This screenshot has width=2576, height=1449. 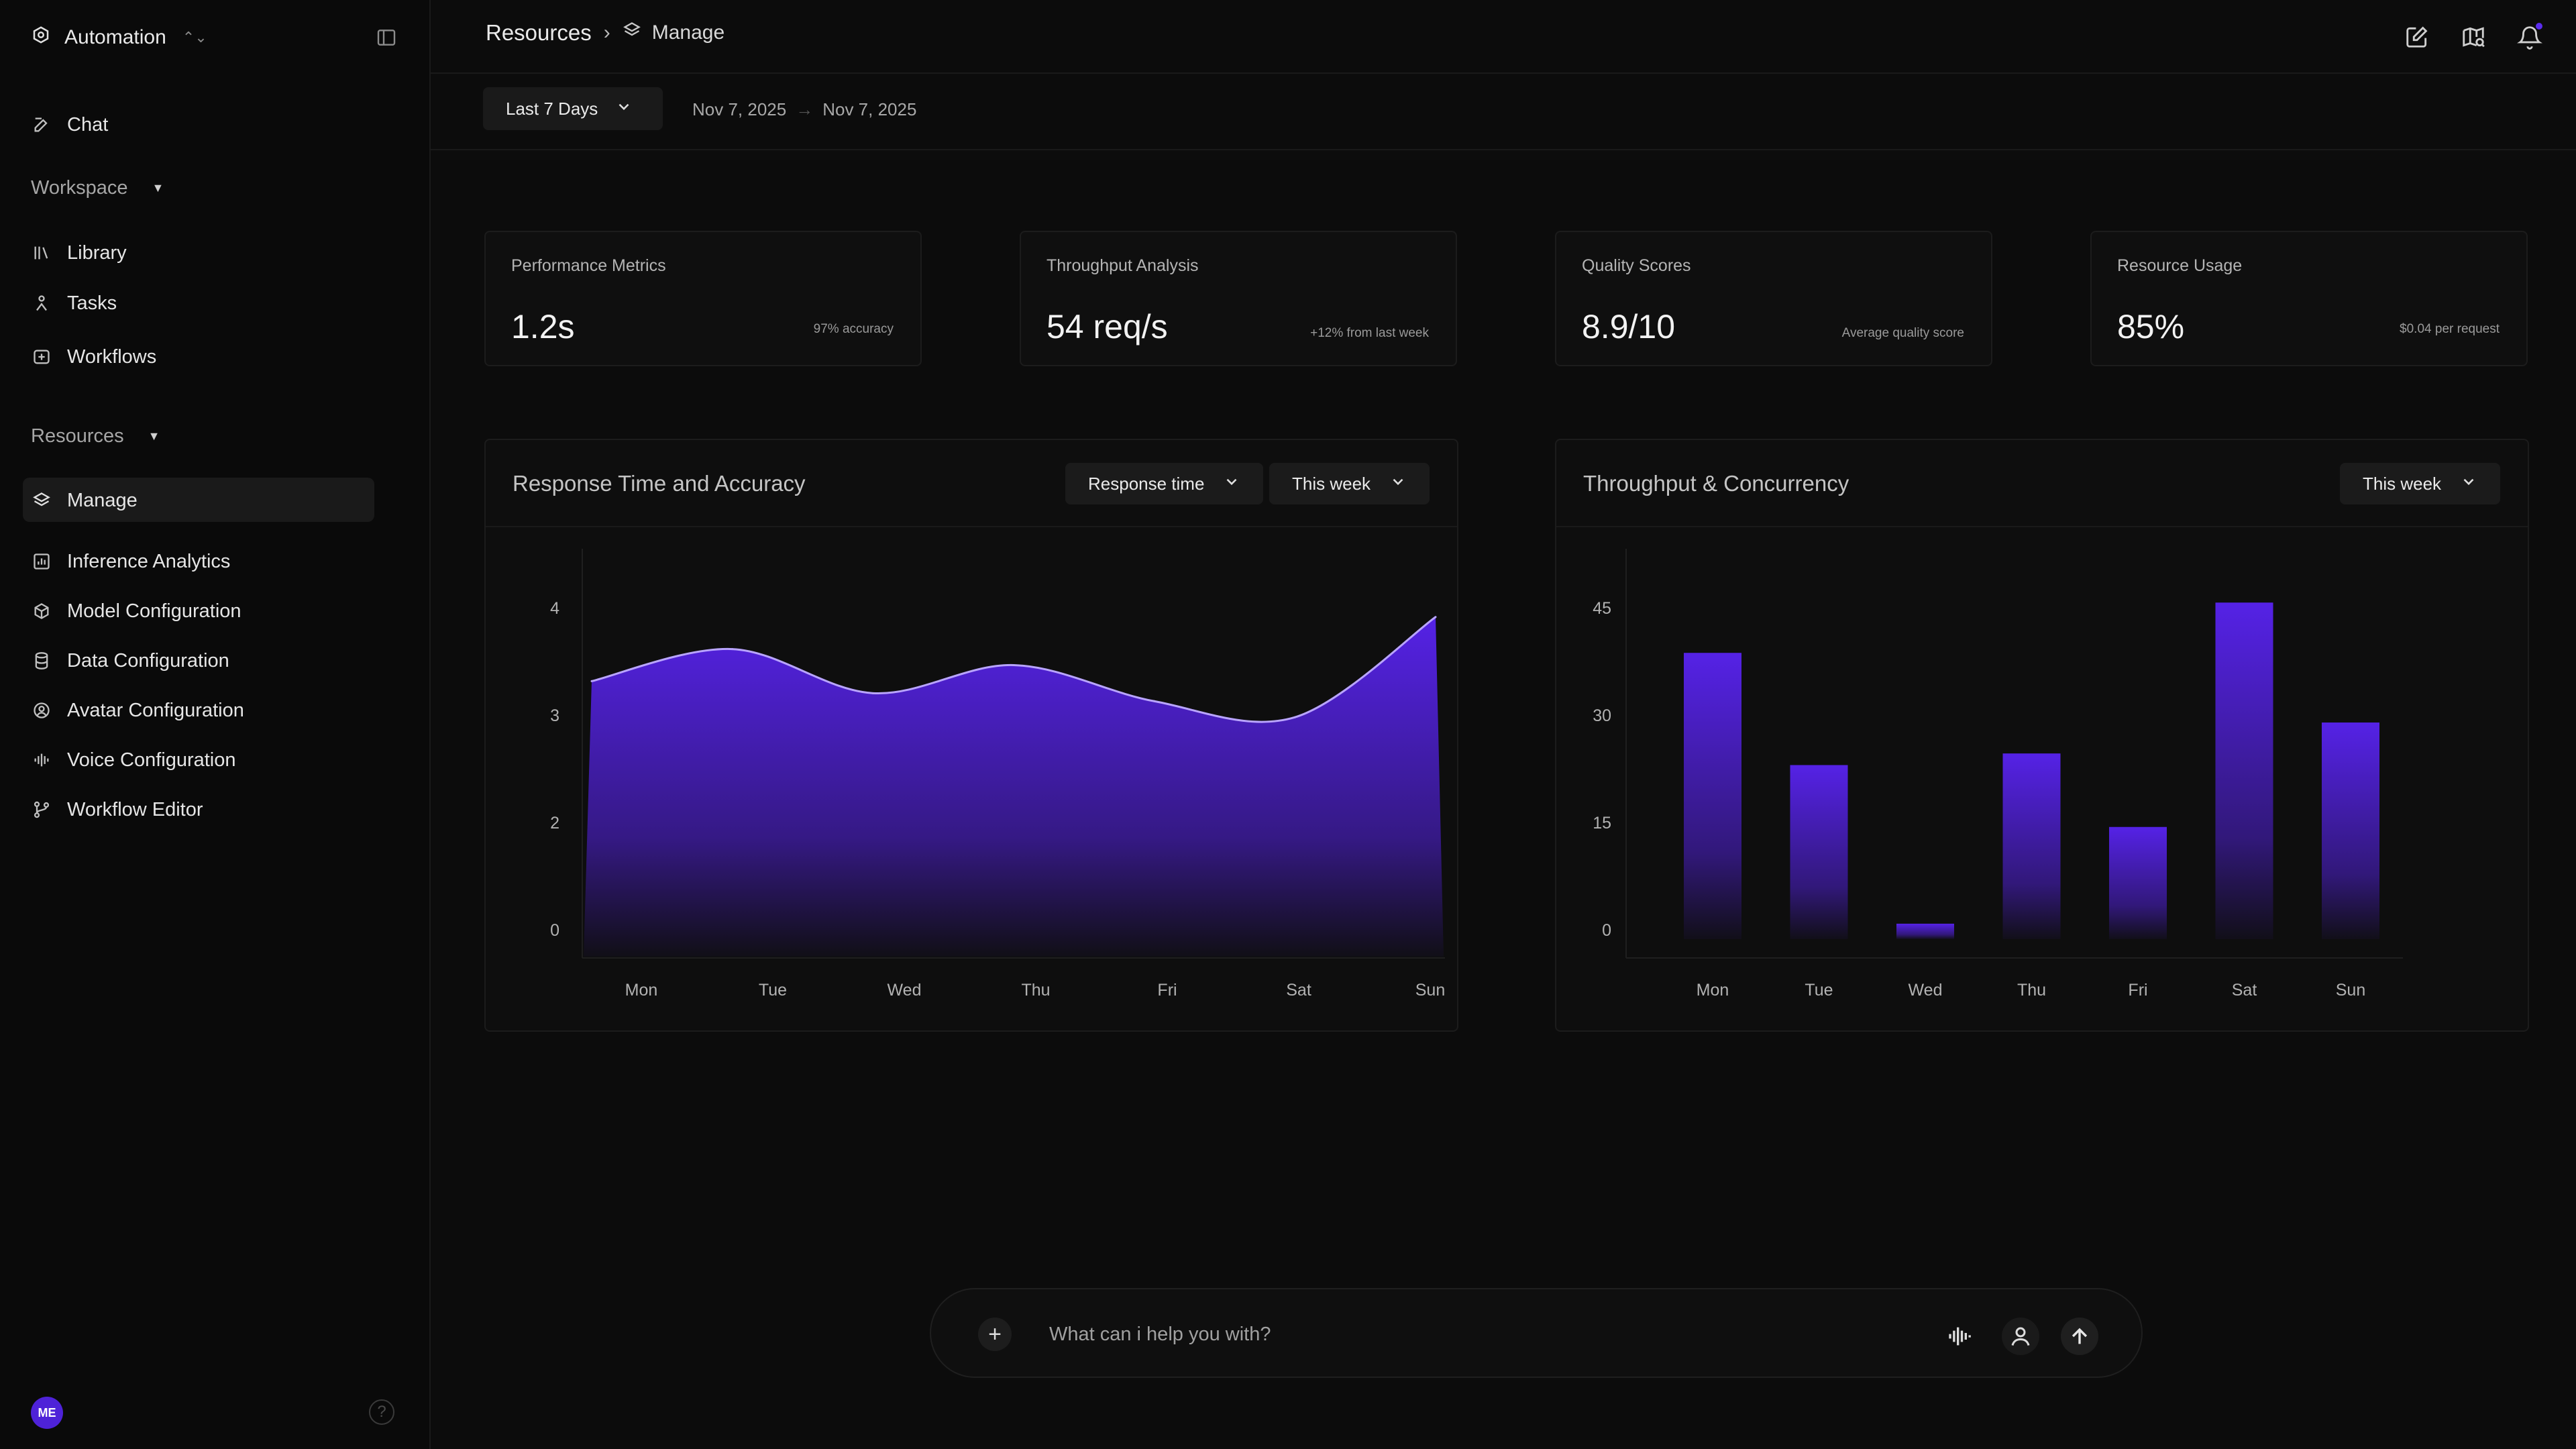 I want to click on sidebar-item-chat: Chat, so click(x=69, y=125).